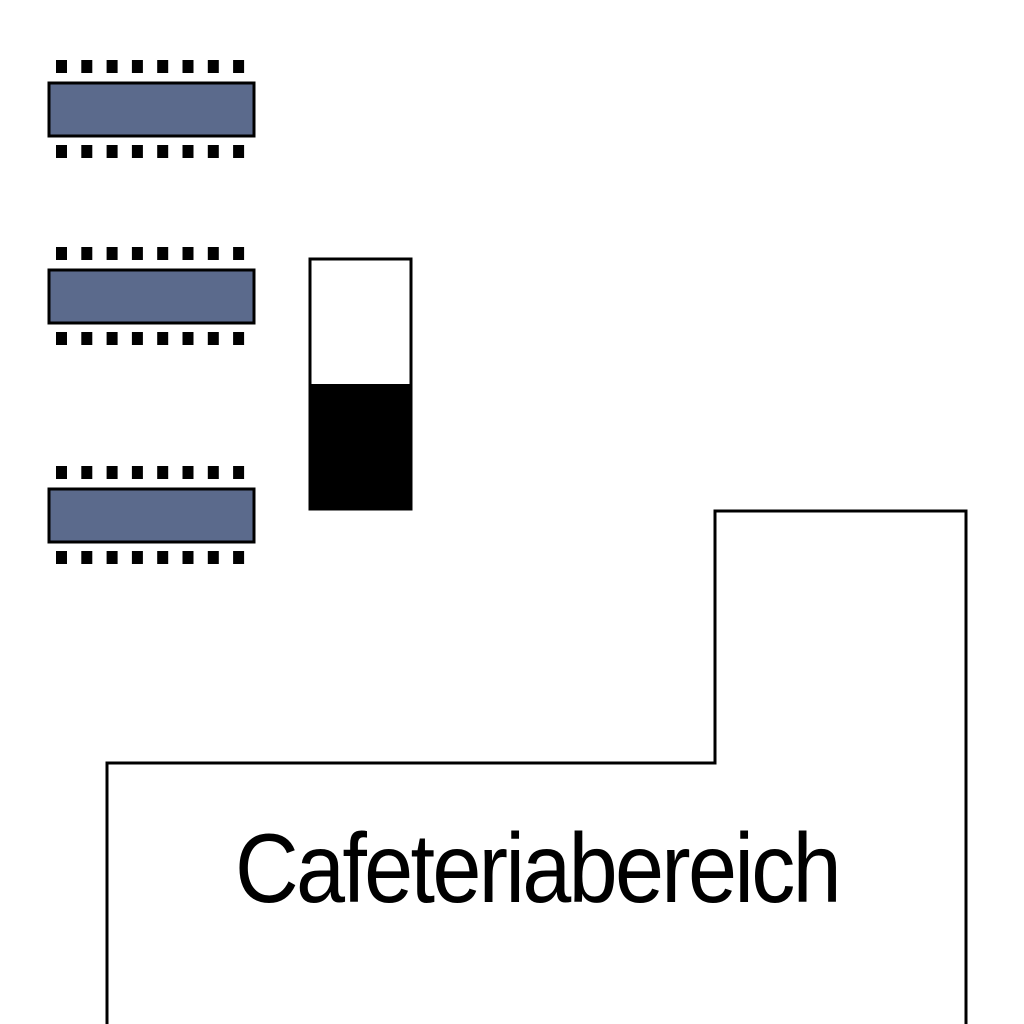 This screenshot has width=1024, height=1024. What do you see at coordinates (360, 446) in the screenshot?
I see `cabinet-fill` at bounding box center [360, 446].